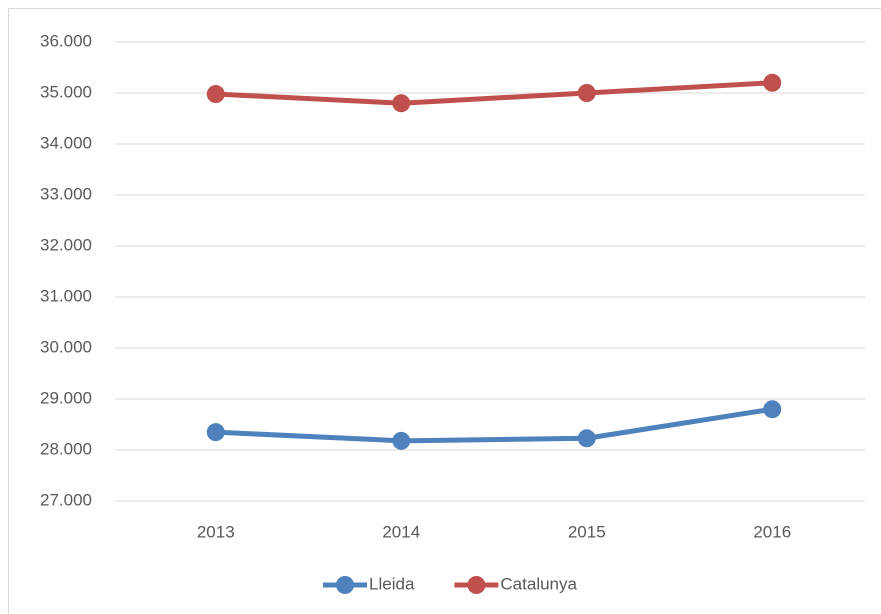  What do you see at coordinates (772, 531) in the screenshot?
I see `x-tick-label: 2016` at bounding box center [772, 531].